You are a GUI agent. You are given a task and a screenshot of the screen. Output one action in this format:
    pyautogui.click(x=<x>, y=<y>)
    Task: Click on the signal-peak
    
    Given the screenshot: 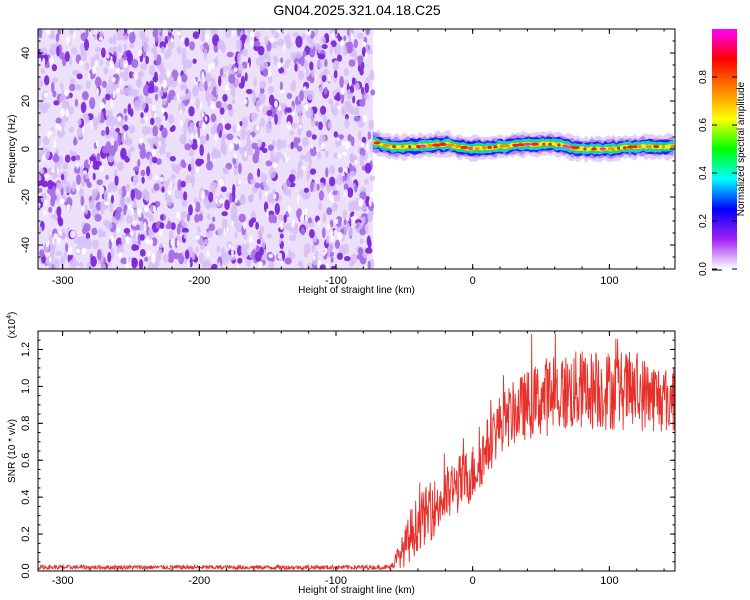 What is the action you would take?
    pyautogui.click(x=611, y=149)
    